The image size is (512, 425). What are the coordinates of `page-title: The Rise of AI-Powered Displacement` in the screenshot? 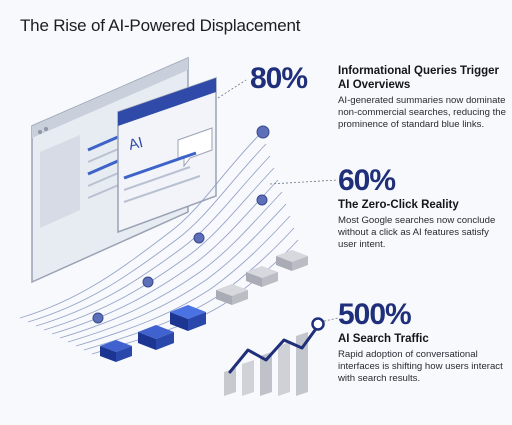 It's located at (160, 25).